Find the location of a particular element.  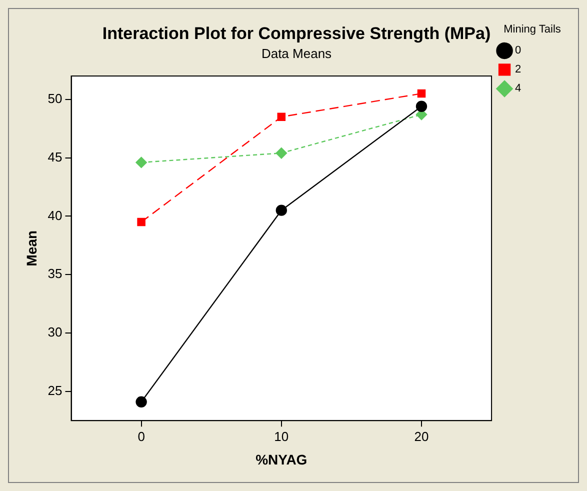

chart-title: Interaction Plot for Compressive Strength (MPa) is located at coordinates (296, 33).